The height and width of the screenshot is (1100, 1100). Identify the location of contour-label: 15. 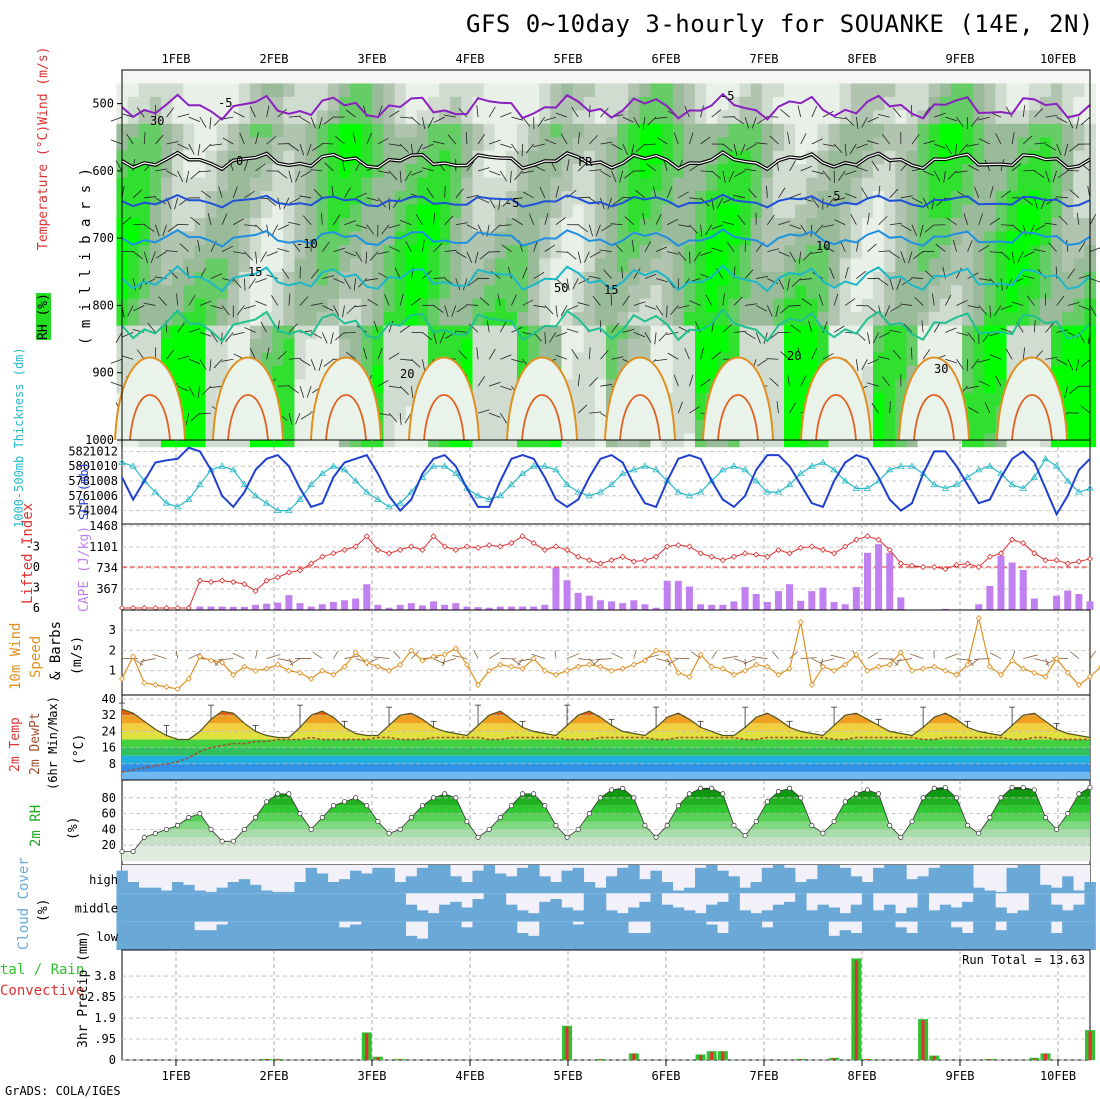
(255, 272).